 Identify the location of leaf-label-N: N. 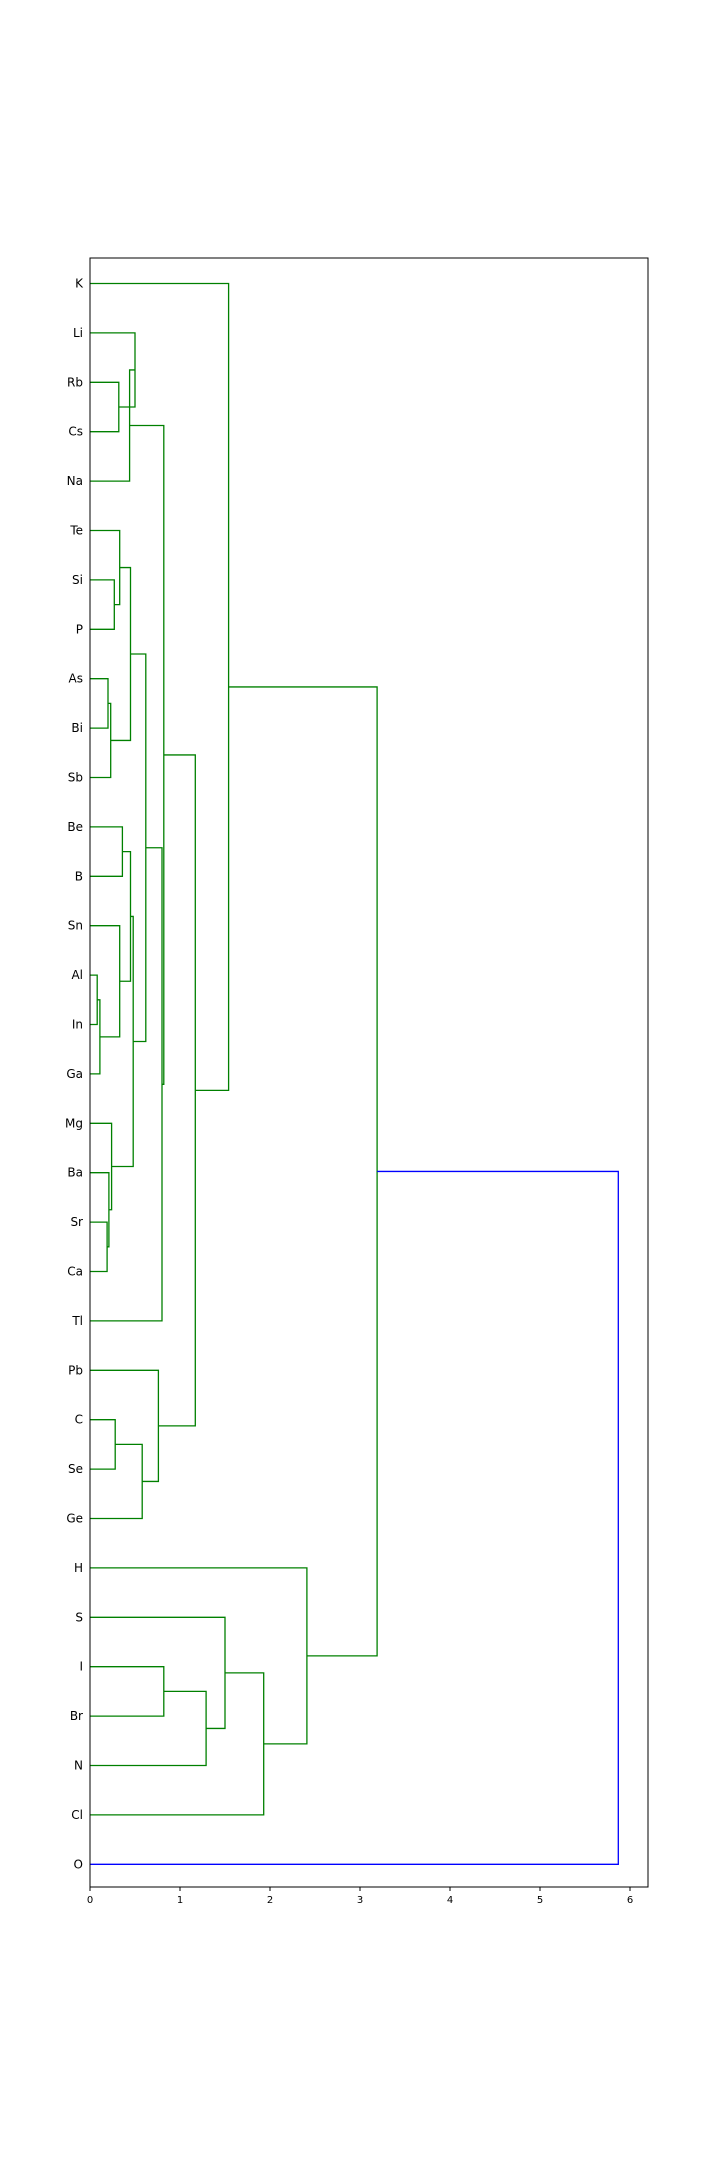
(78, 1766).